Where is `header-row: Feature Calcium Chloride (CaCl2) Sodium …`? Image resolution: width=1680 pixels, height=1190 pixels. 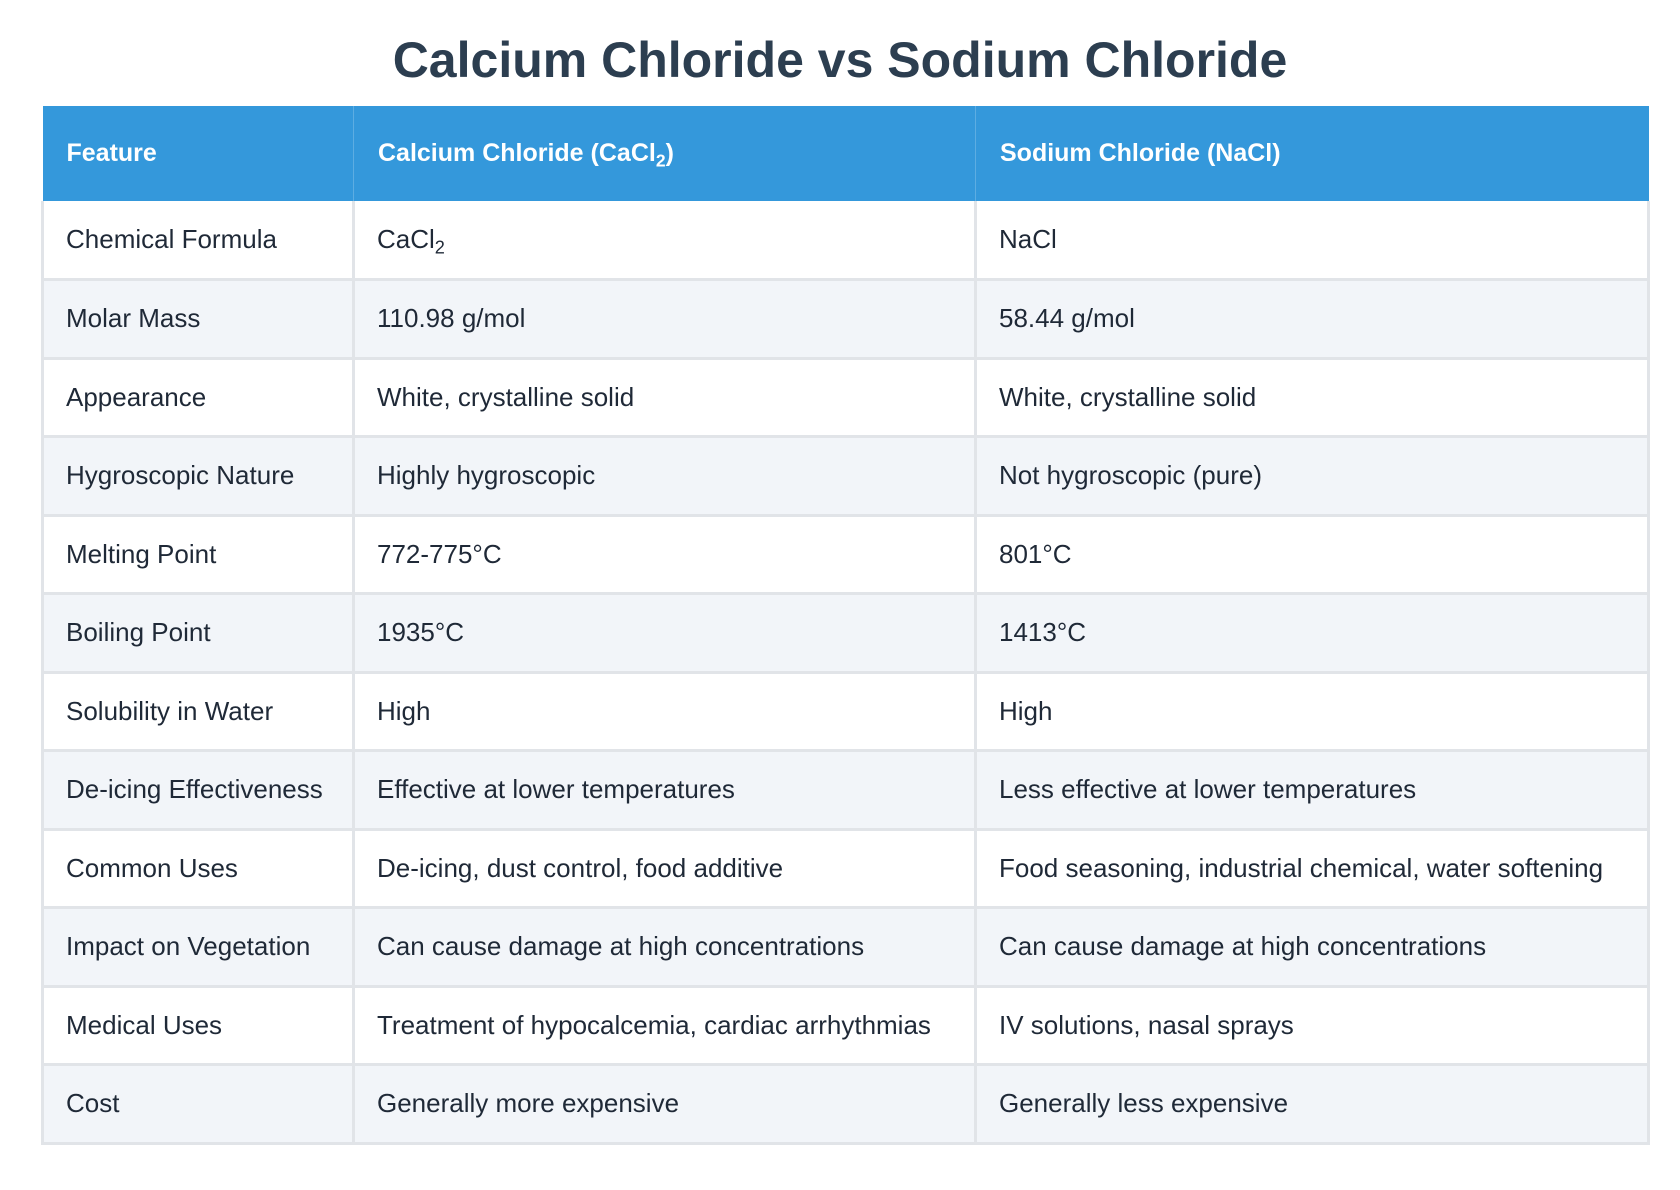
header-row: Feature Calcium Chloride (CaCl2) Sodium … is located at coordinates (845, 153).